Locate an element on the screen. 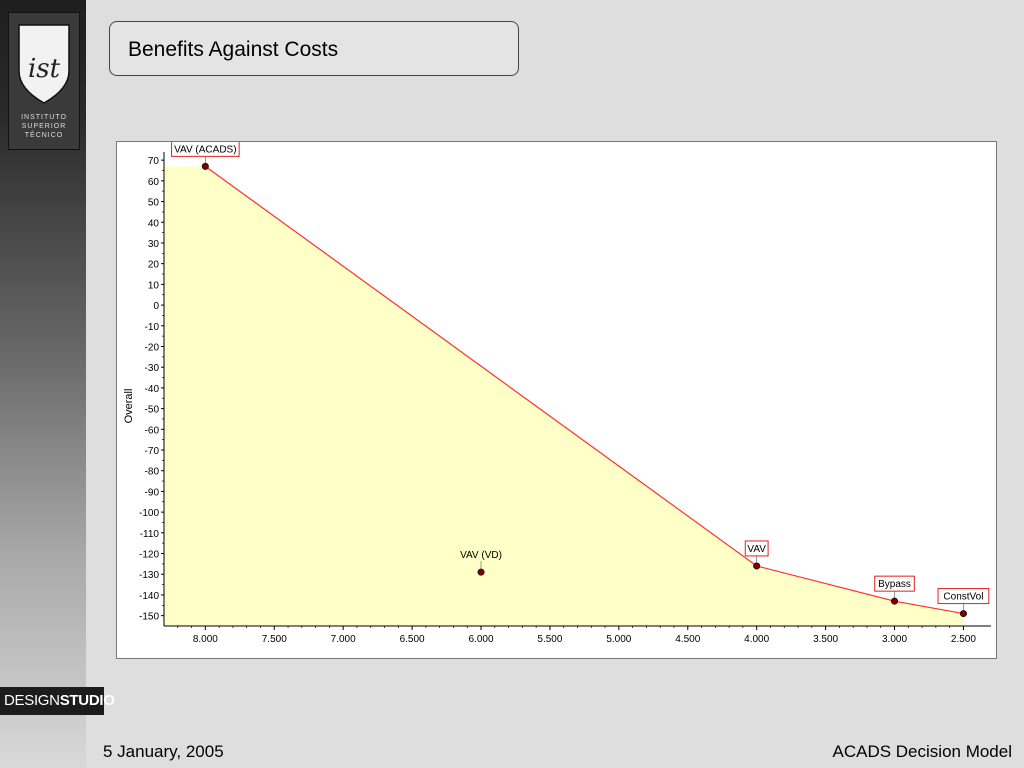 This screenshot has height=768, width=1024. x-tick-label: 4.500 is located at coordinates (687, 639).